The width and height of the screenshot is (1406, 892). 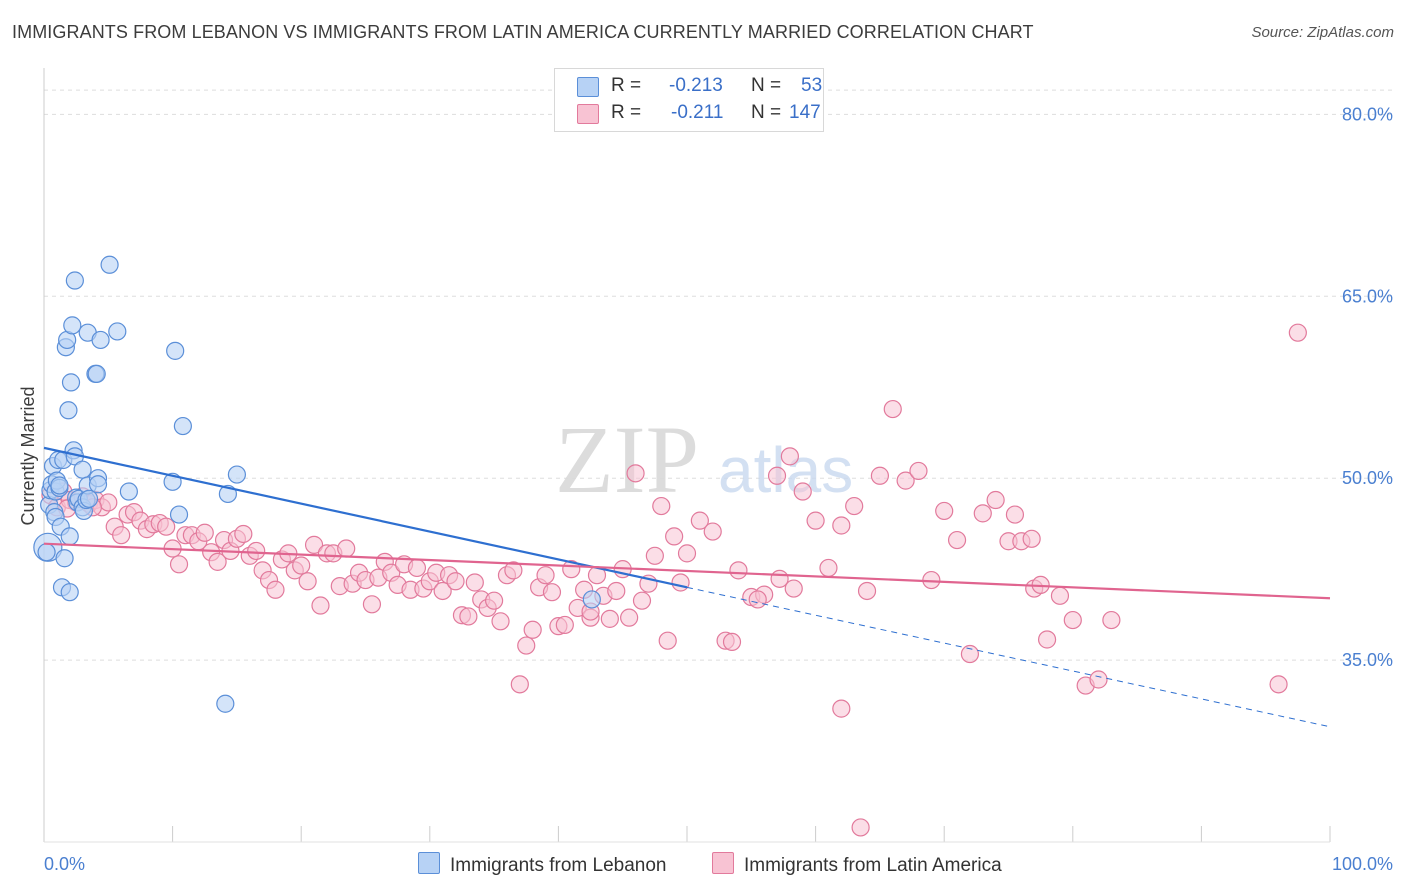 What do you see at coordinates (723, 863) in the screenshot?
I see `bottom-legend-swatch-latin-america` at bounding box center [723, 863].